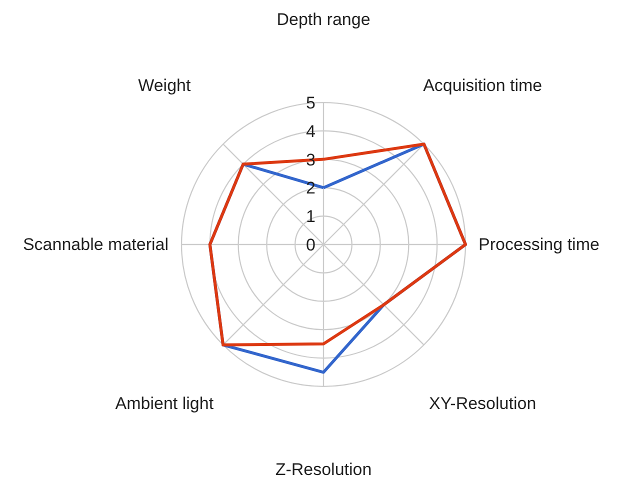 This screenshot has height=482, width=625. I want to click on spoke-label: Ambient light, so click(164, 404).